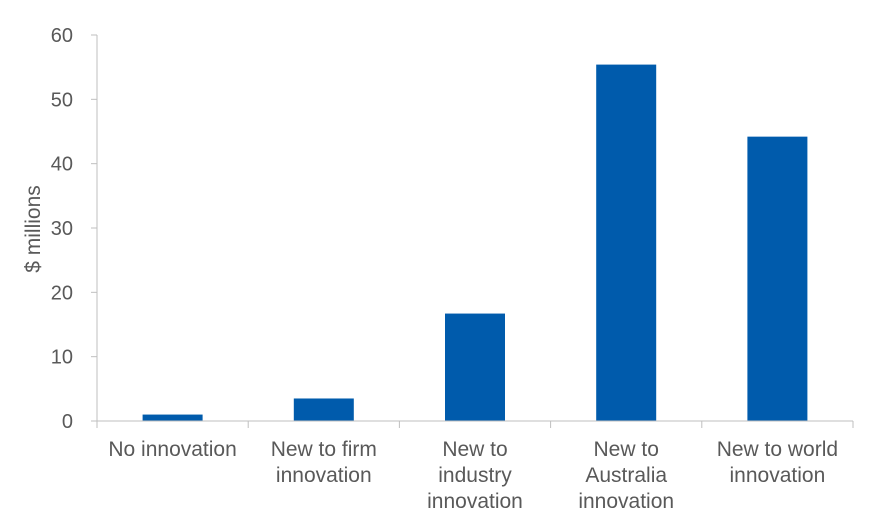 The image size is (873, 529). I want to click on x-category-label: New to firm innovation, so click(324, 462).